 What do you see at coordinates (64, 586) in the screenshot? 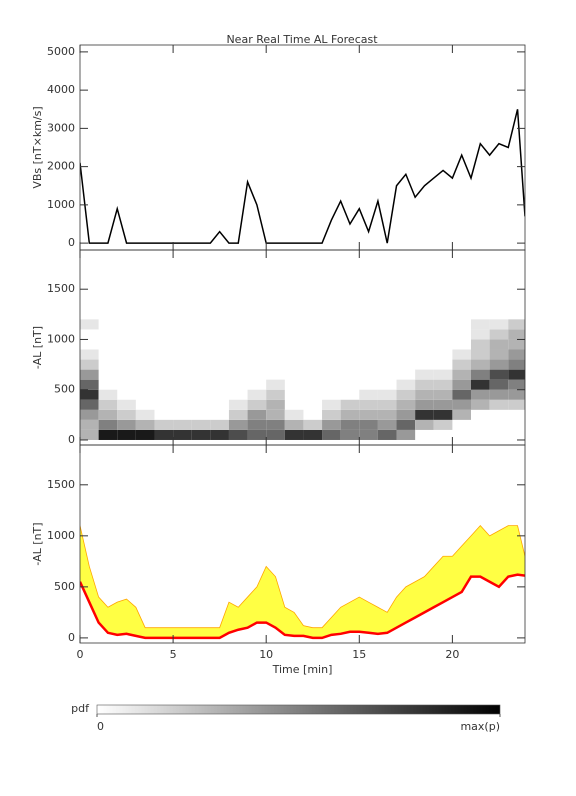
I see `y-tick-label: 500` at bounding box center [64, 586].